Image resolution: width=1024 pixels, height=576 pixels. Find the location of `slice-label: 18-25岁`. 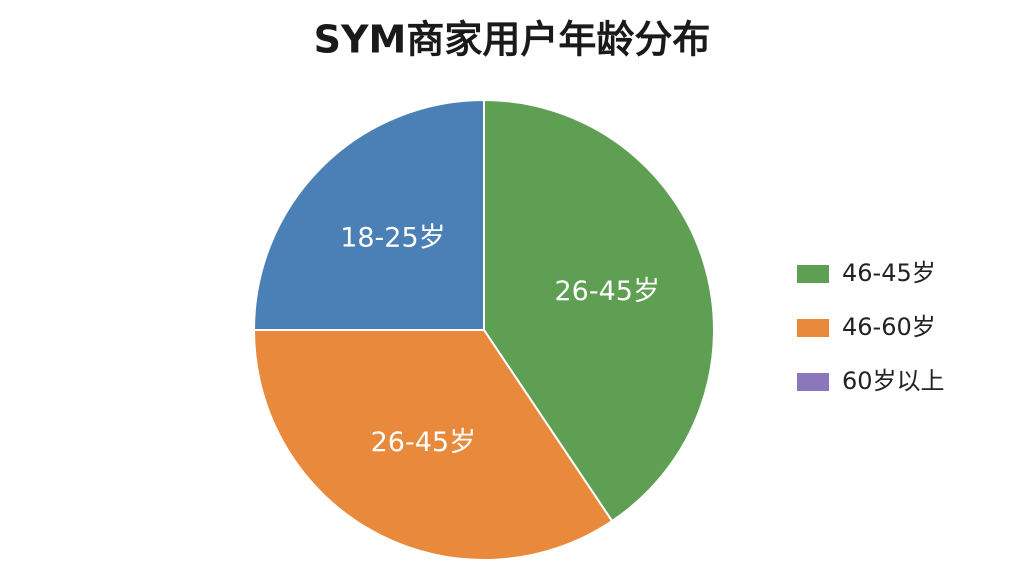

slice-label: 18-25岁 is located at coordinates (392, 237).